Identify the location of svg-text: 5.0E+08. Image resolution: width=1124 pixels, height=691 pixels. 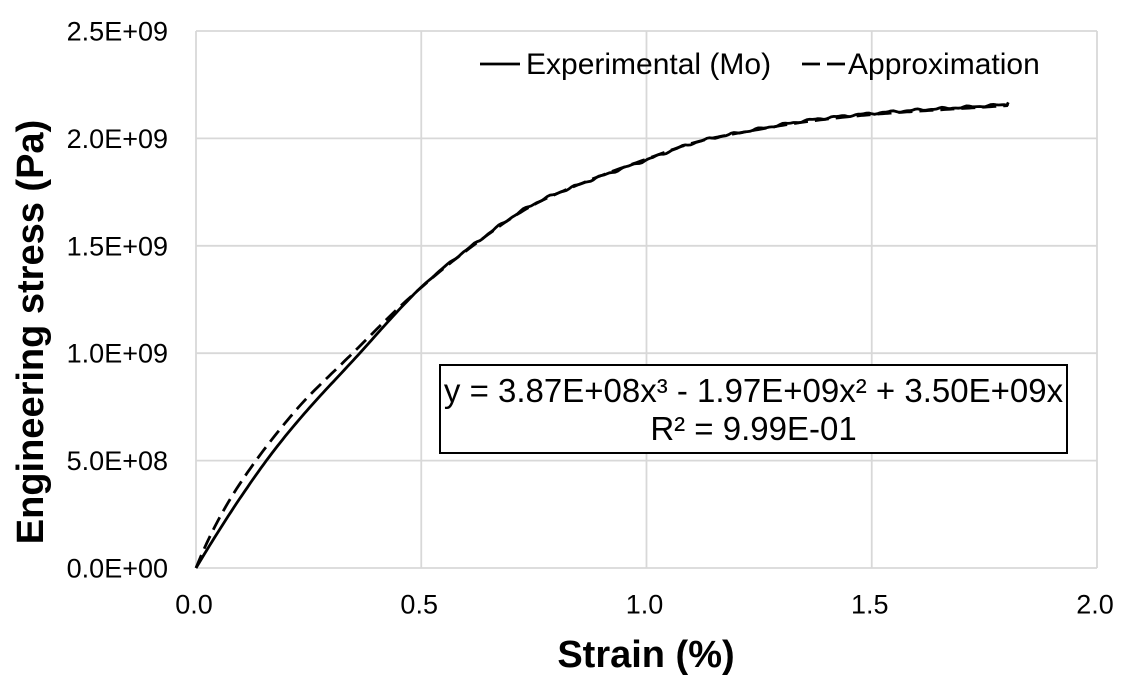
(117, 461).